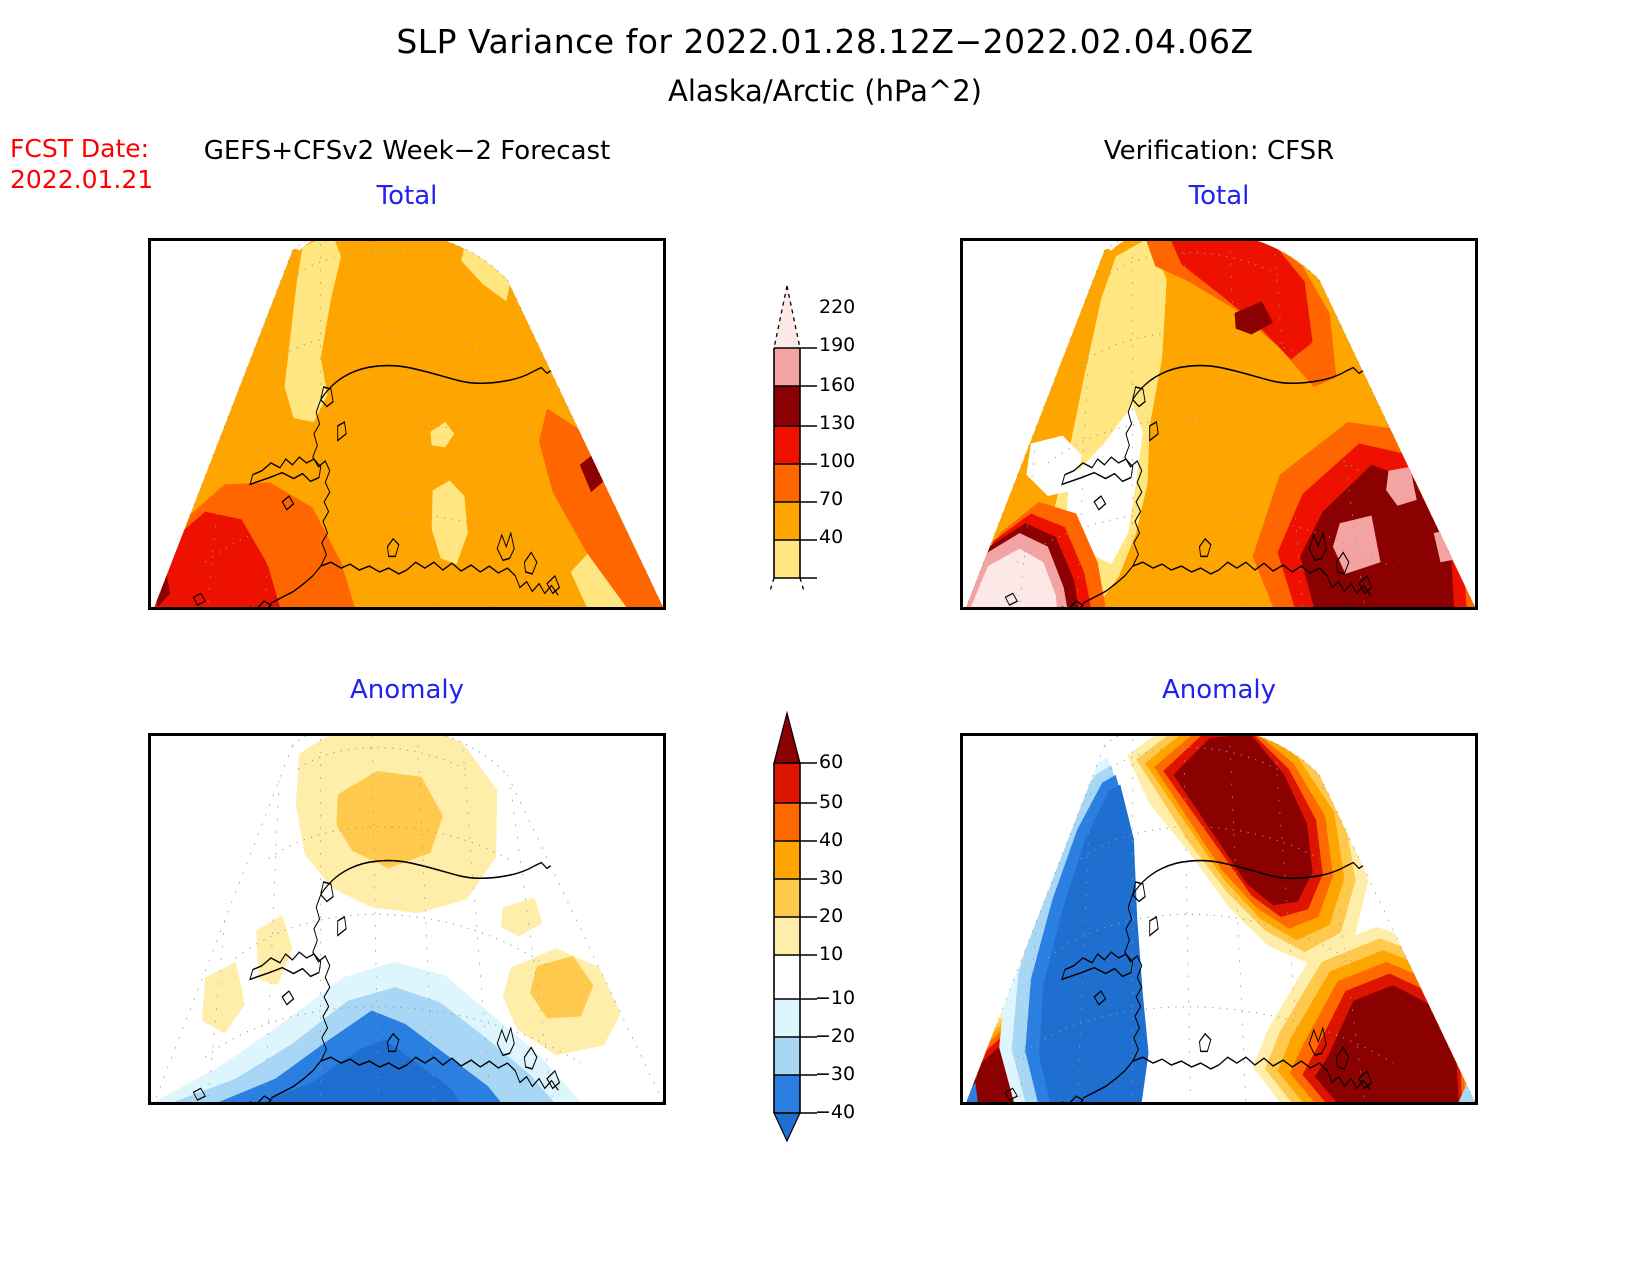  I want to click on colorbar-total-tick-160: 160, so click(837, 385).